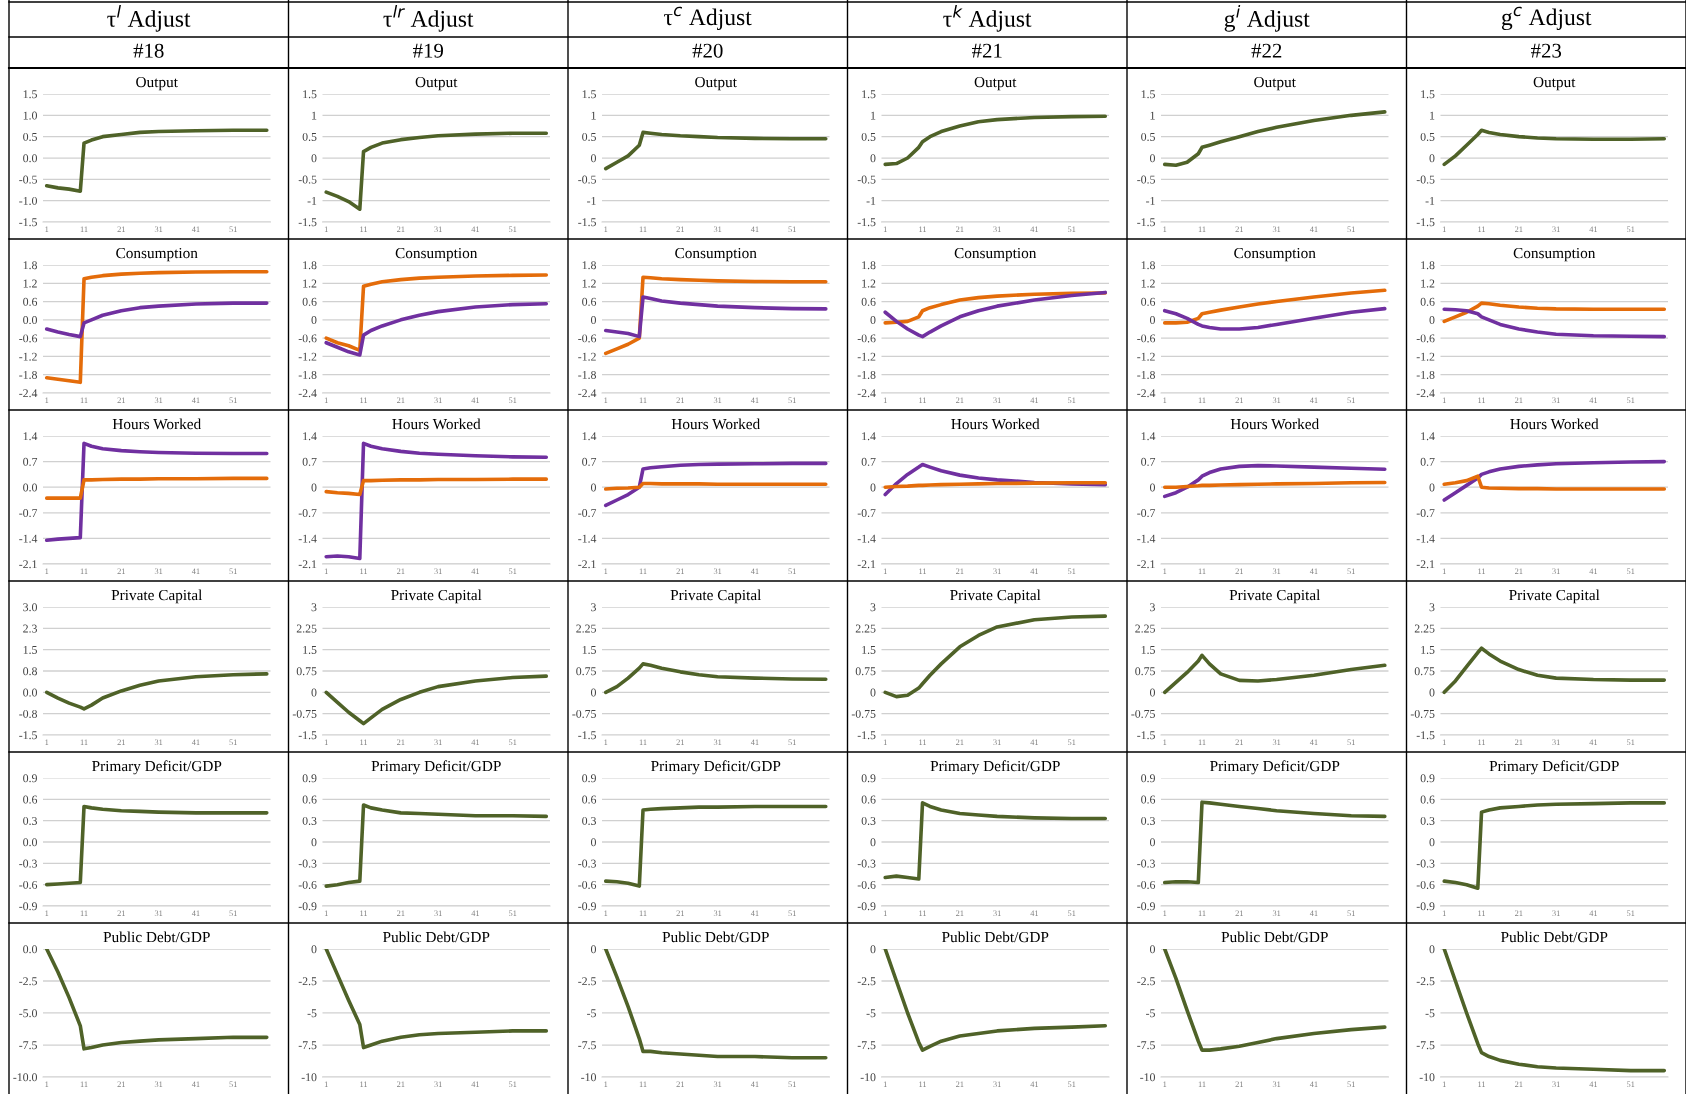 The width and height of the screenshot is (1686, 1094). I want to click on text: #20, so click(707, 50).